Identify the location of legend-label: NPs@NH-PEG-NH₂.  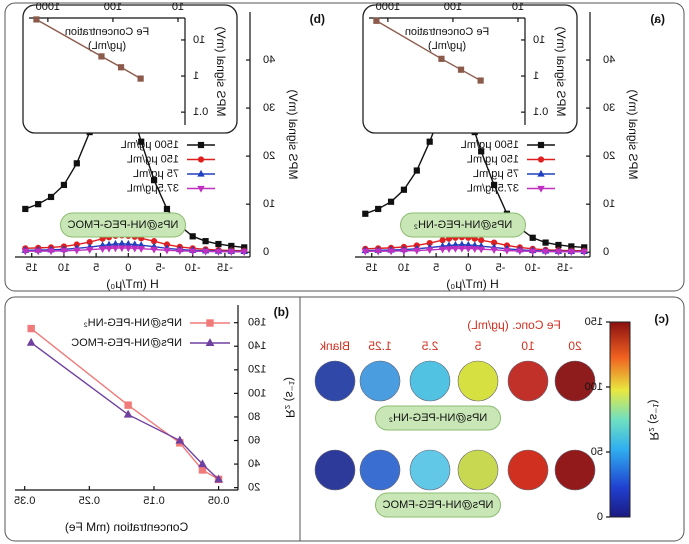
(132, 323).